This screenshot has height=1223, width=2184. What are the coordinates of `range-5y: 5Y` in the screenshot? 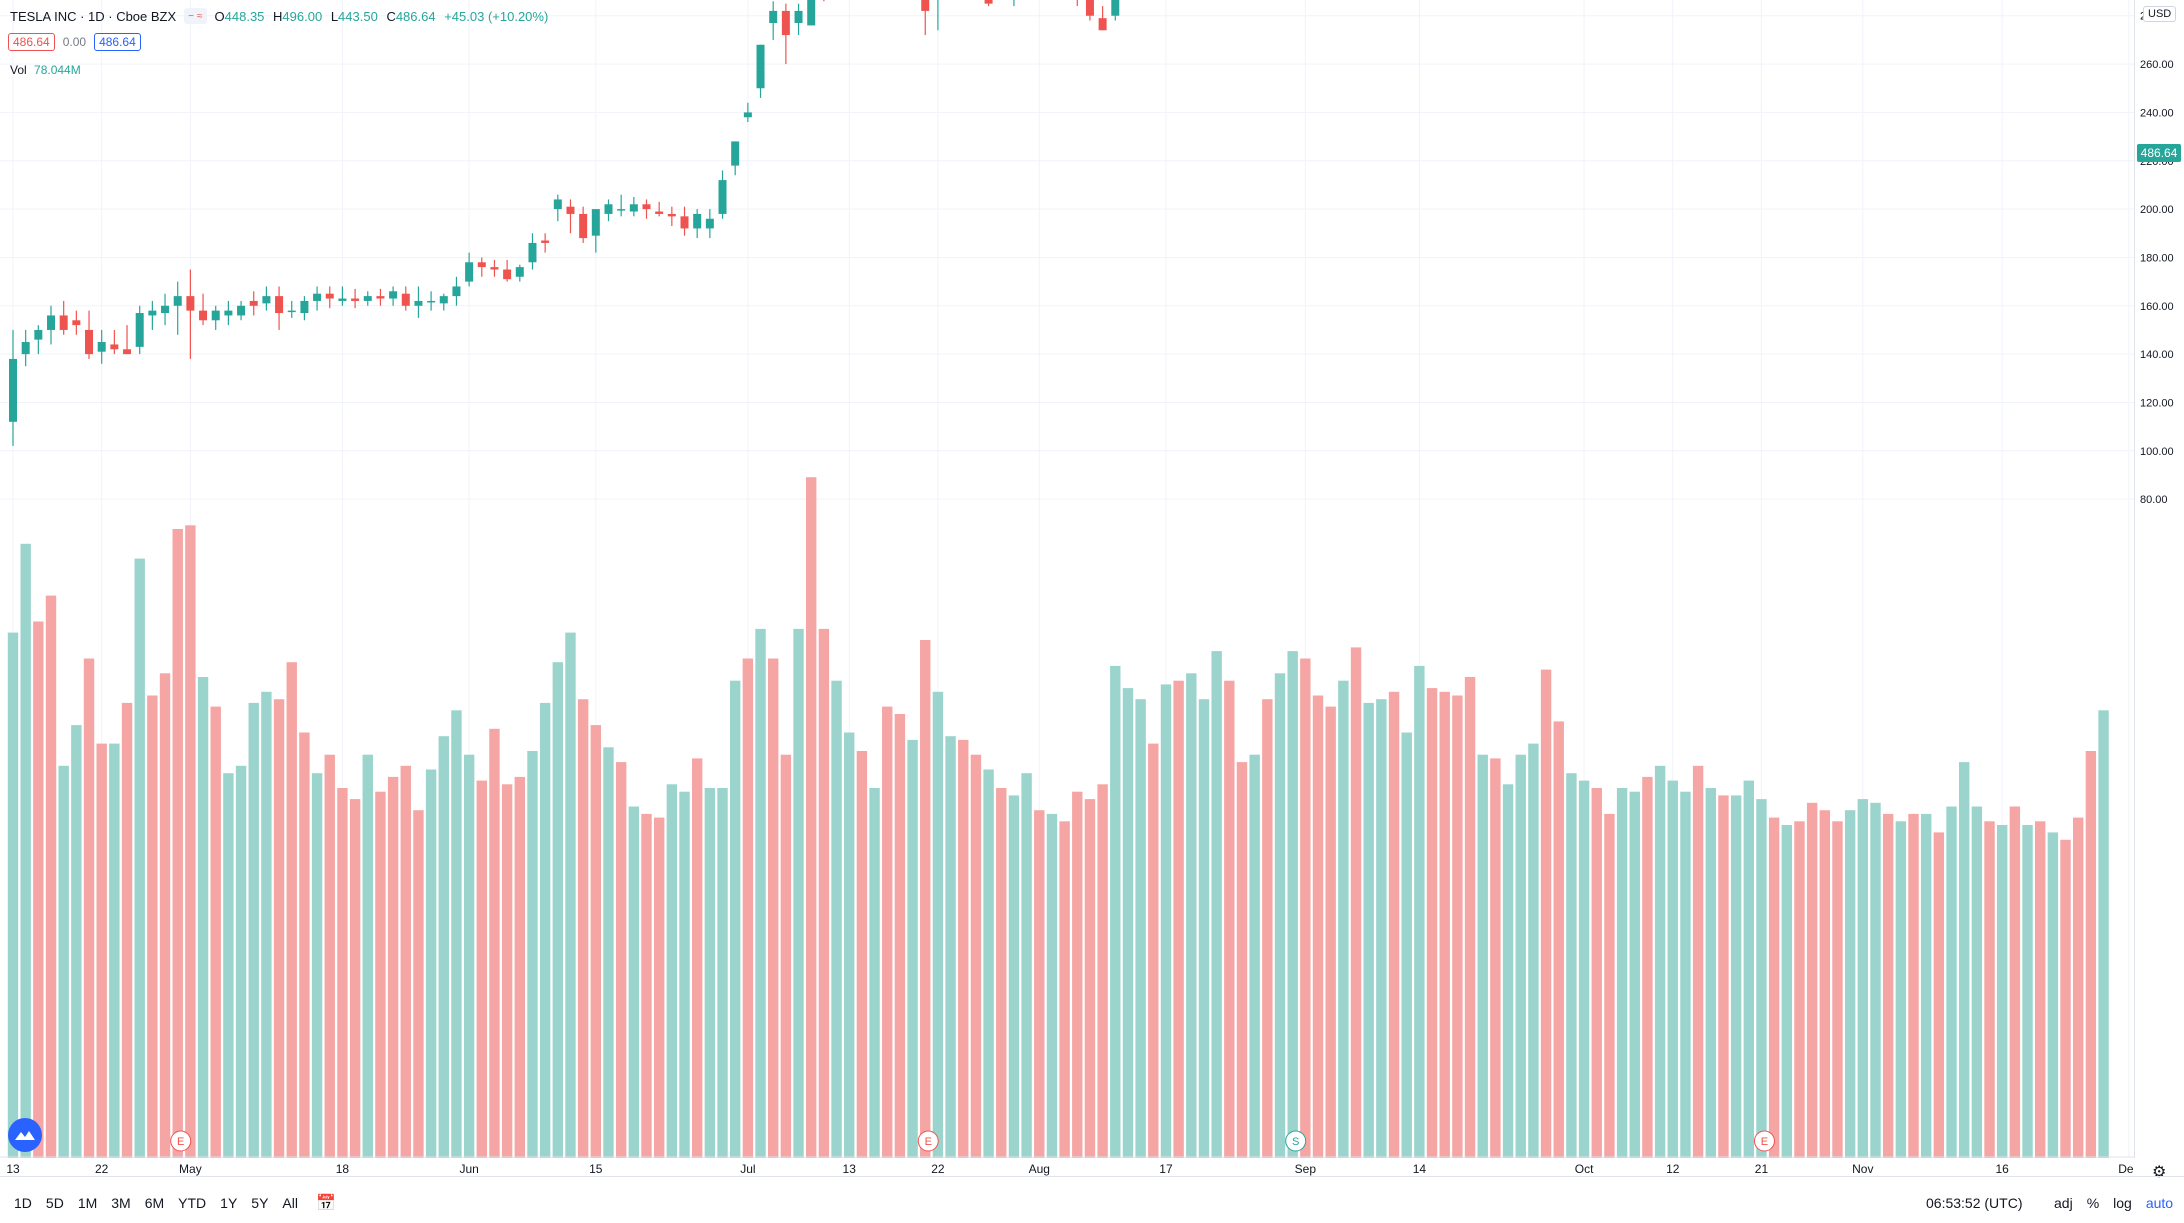 It's located at (260, 1203).